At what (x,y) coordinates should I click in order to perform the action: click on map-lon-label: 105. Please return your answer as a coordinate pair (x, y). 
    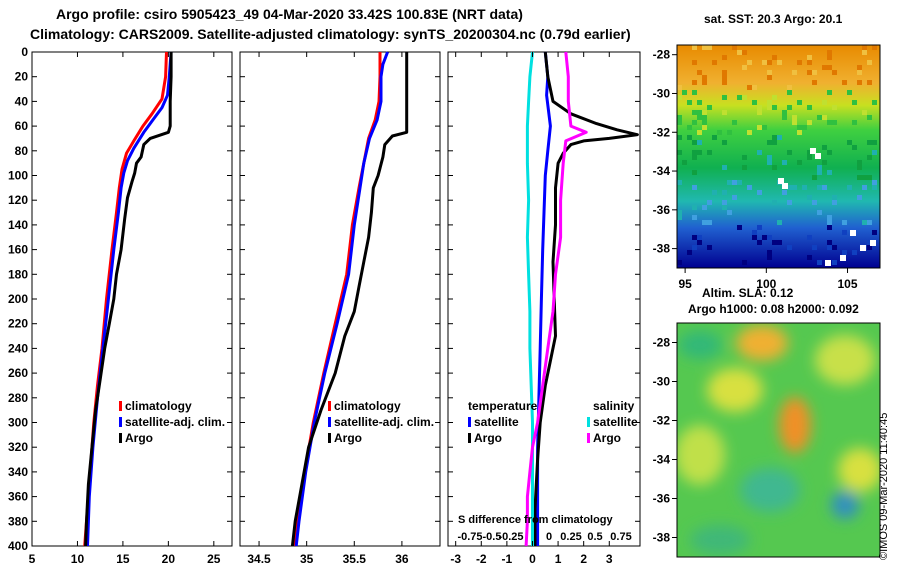
    Looking at the image, I should click on (848, 284).